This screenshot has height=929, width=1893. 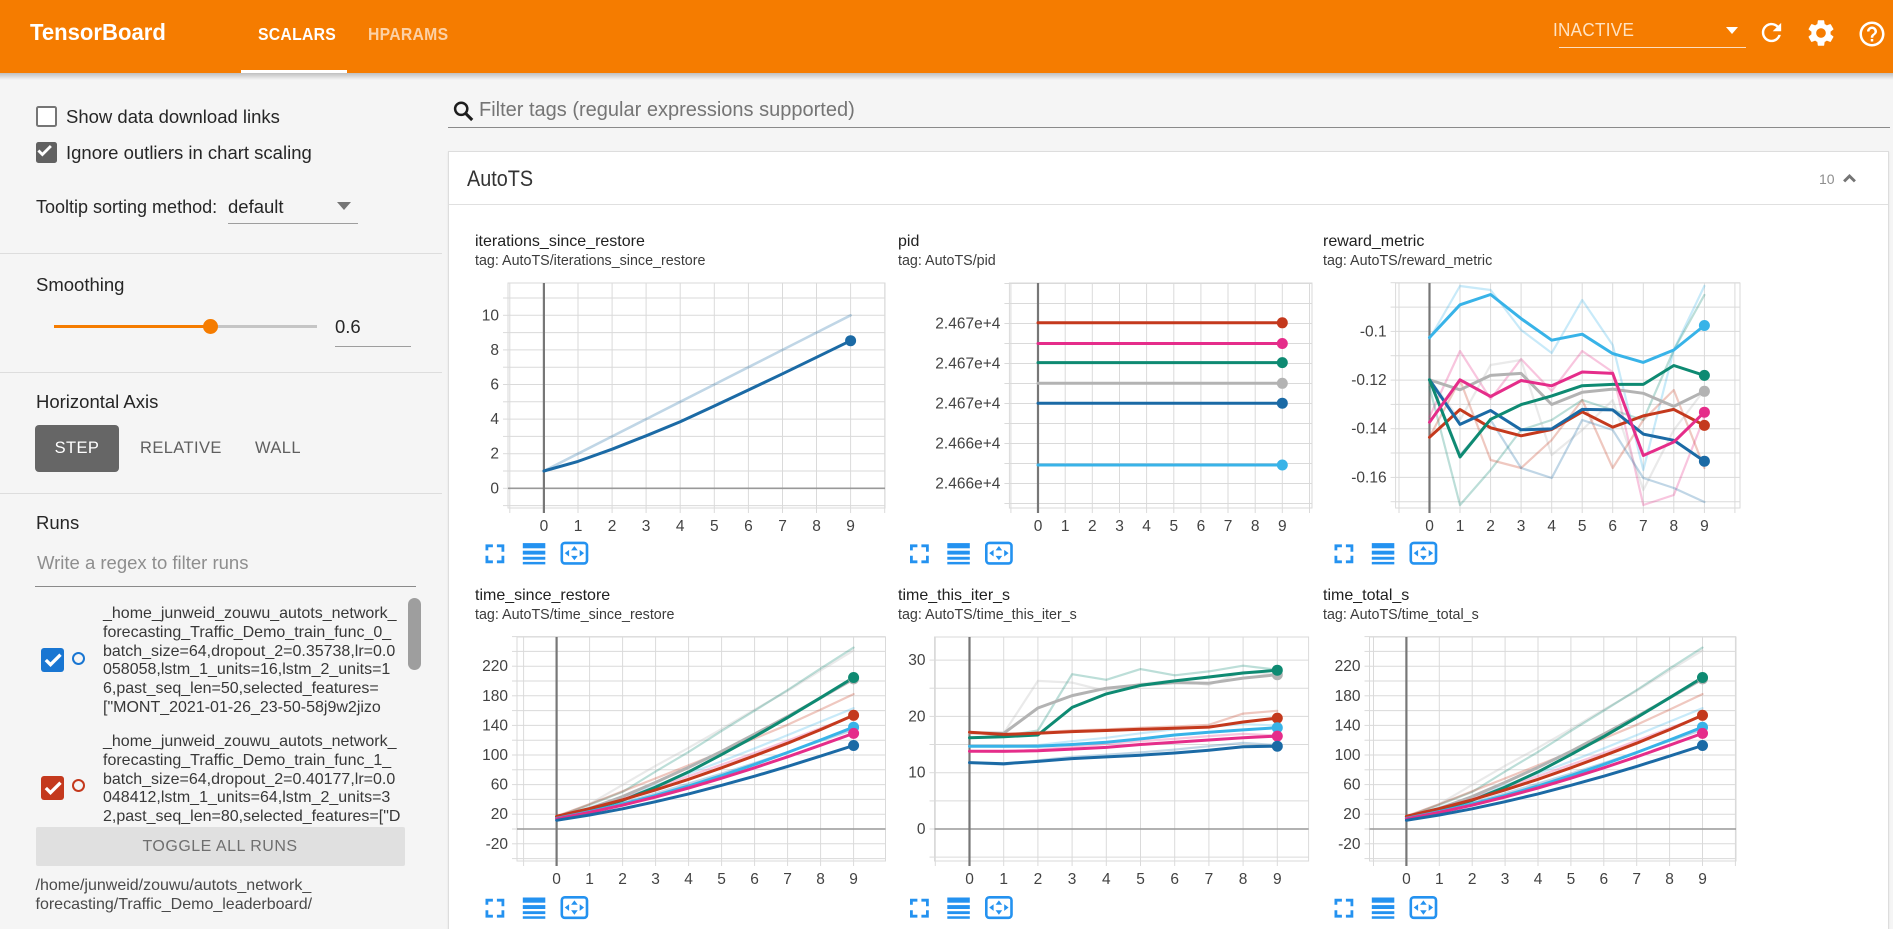 What do you see at coordinates (1373, 331) in the screenshot?
I see `svg-text: -0.1` at bounding box center [1373, 331].